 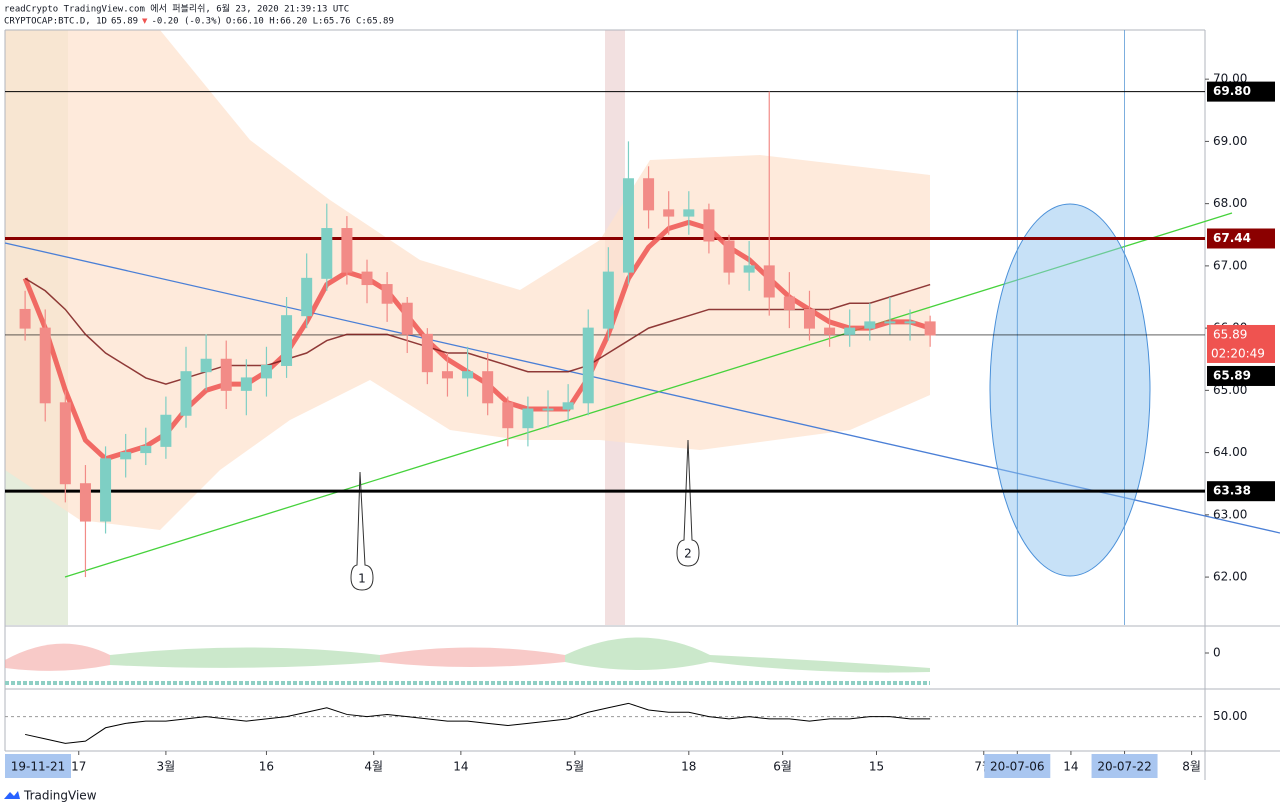 What do you see at coordinates (688, 767) in the screenshot?
I see `x-tick-label: 18` at bounding box center [688, 767].